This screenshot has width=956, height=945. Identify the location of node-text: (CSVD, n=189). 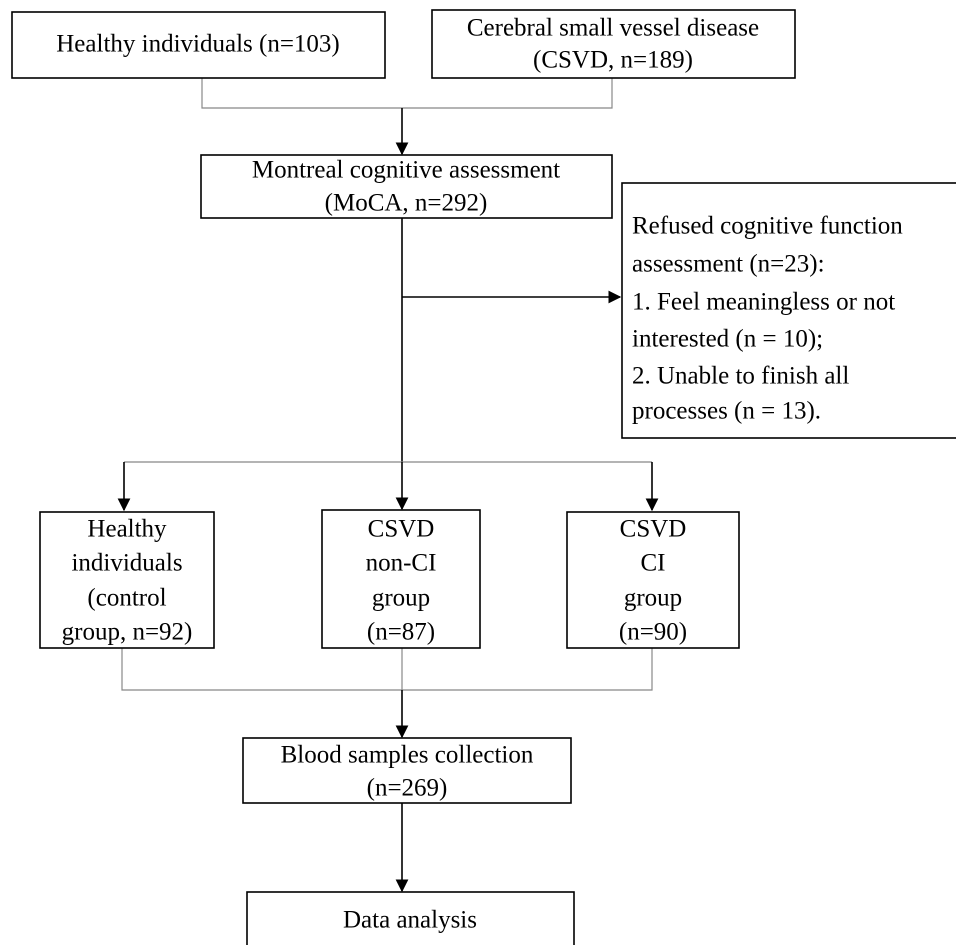
(613, 60).